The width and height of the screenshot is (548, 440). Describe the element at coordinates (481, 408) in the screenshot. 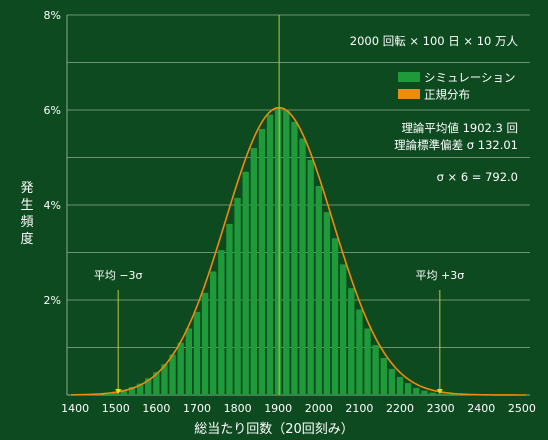

I see `x-tick-label: 2400` at that location.